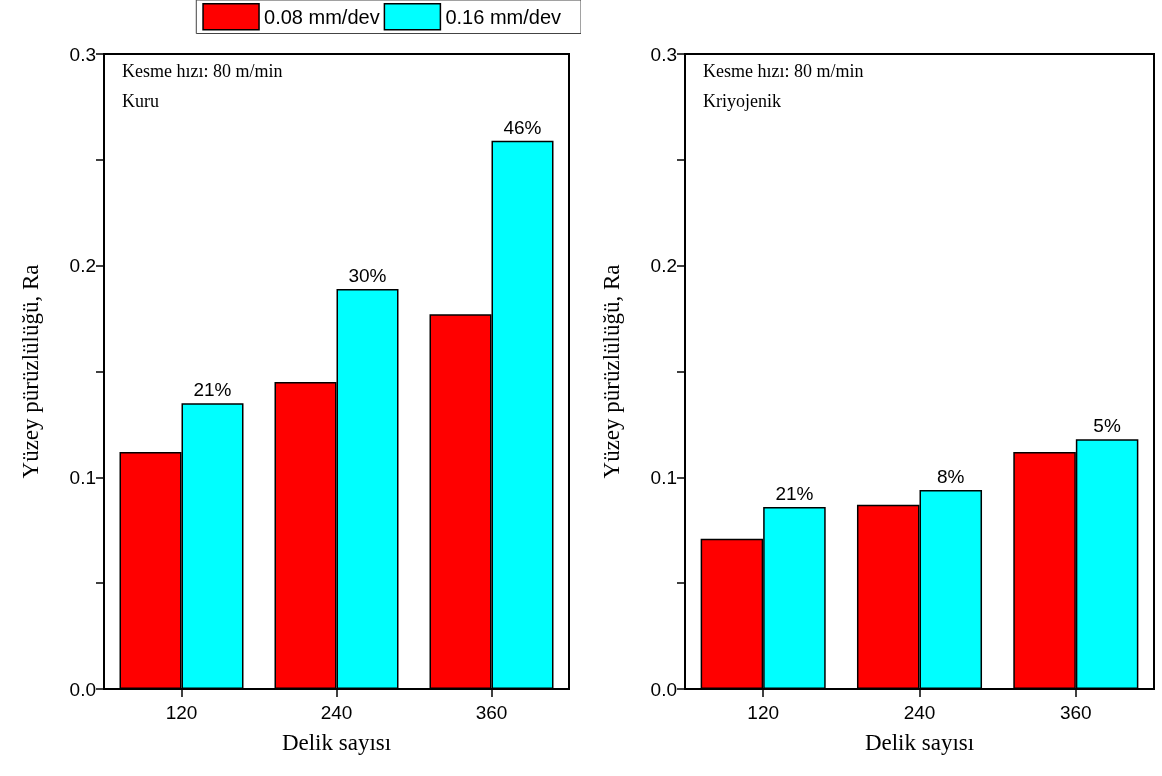 The height and width of the screenshot is (776, 1162). Describe the element at coordinates (140, 101) in the screenshot. I see `annotation: Kuru` at that location.